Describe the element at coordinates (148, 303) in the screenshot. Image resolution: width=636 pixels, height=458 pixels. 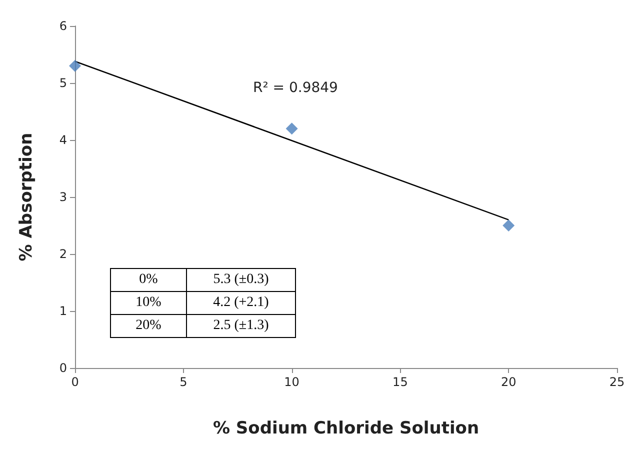
I see `annotation: 10%` at that location.